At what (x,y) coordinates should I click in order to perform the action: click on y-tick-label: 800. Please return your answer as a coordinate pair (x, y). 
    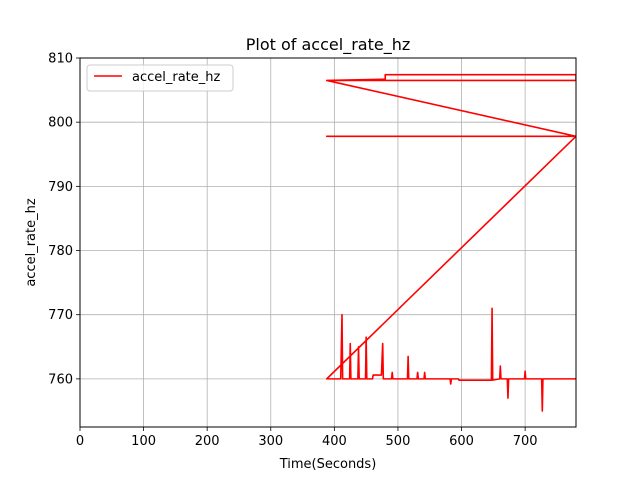
    Looking at the image, I should click on (60, 123).